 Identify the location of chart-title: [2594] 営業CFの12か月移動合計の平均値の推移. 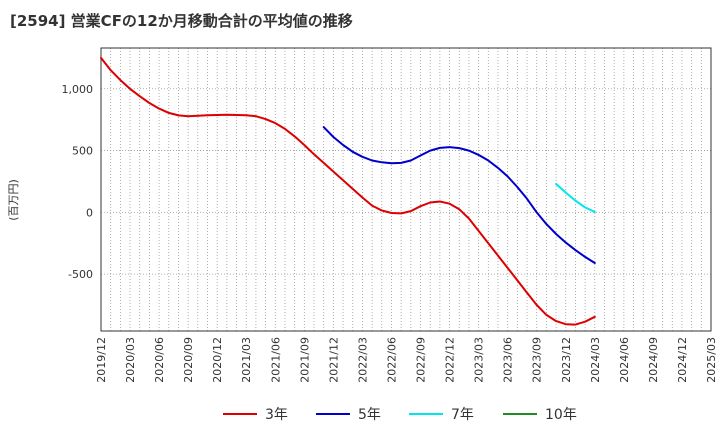
(181, 21).